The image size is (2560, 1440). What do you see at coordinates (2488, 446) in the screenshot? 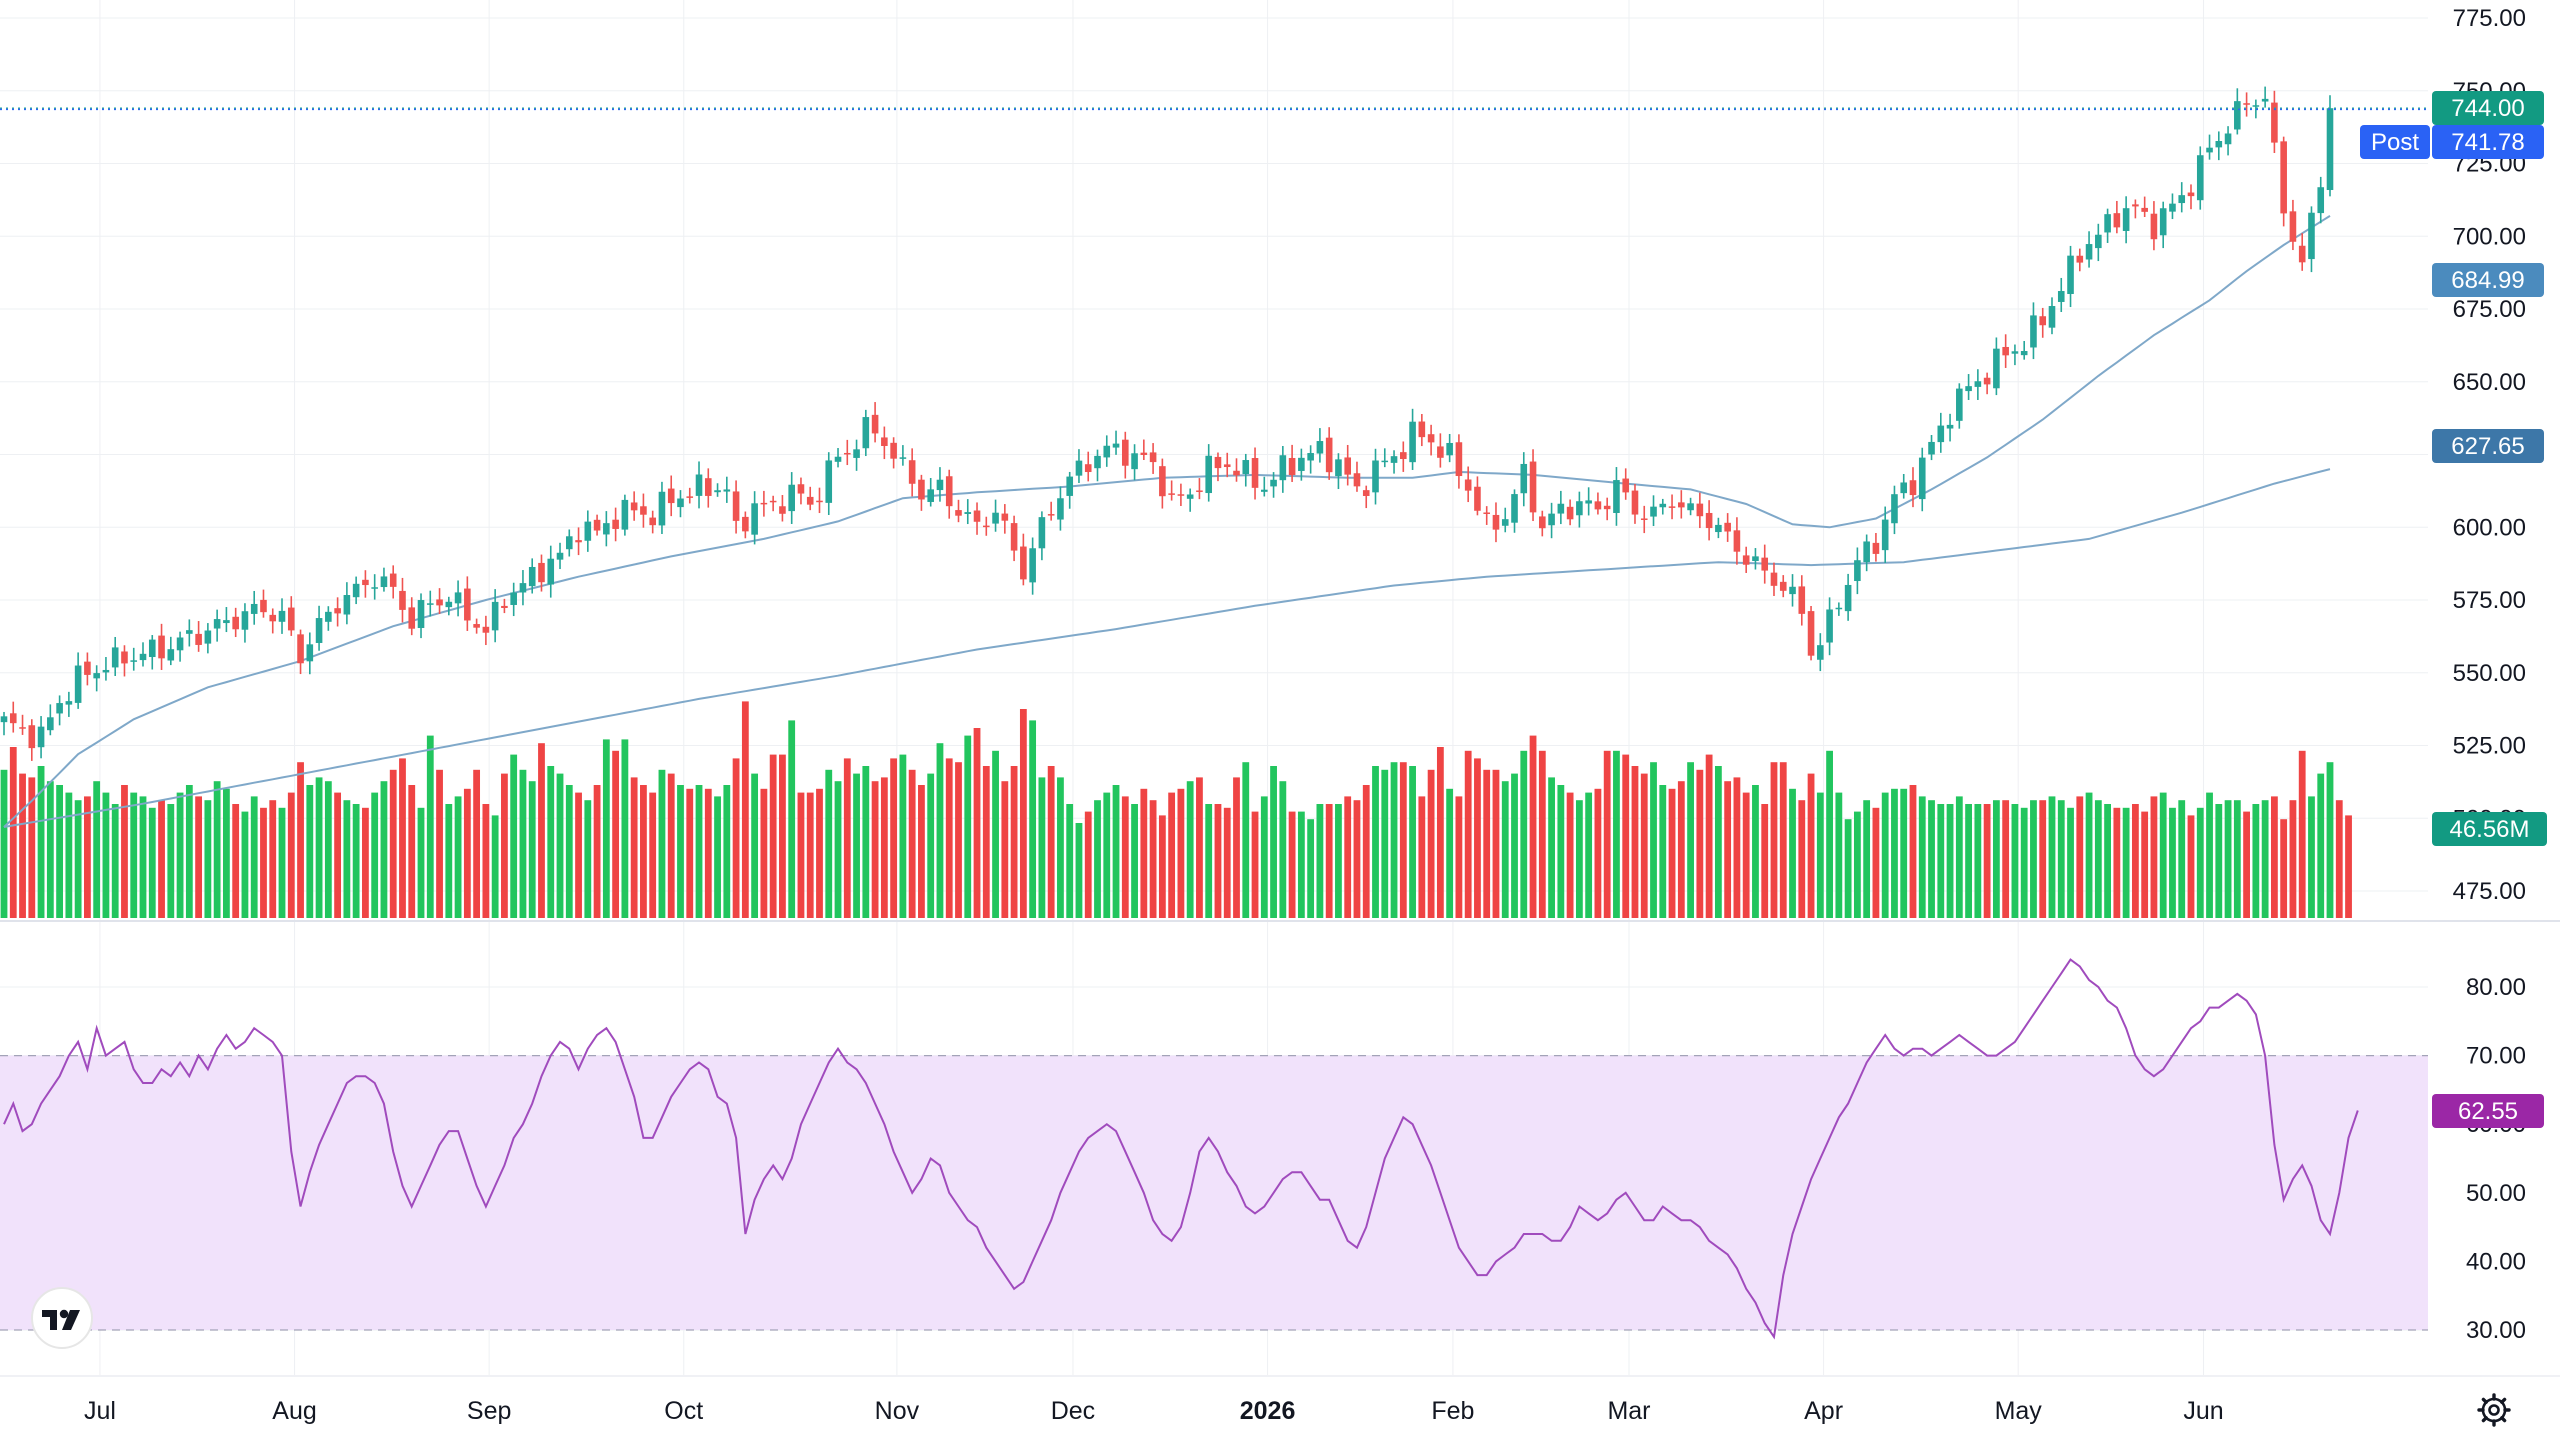
I see `ma200-value-badge: 627.65` at bounding box center [2488, 446].